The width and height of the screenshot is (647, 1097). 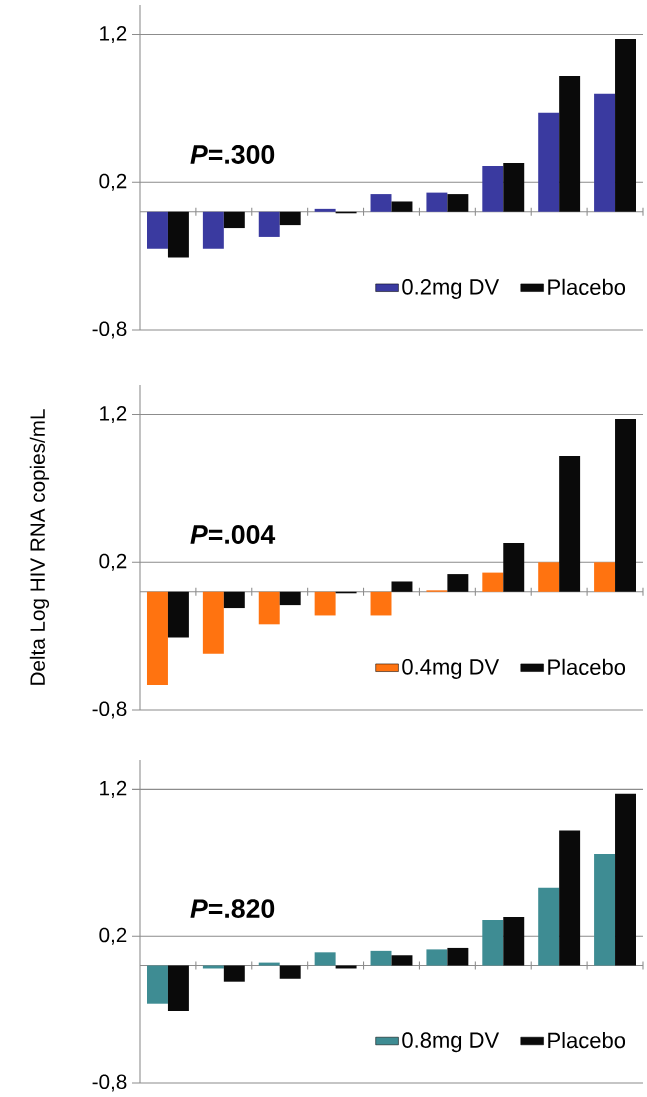 I want to click on legend-label: 0.8mg DV, so click(x=450, y=1042).